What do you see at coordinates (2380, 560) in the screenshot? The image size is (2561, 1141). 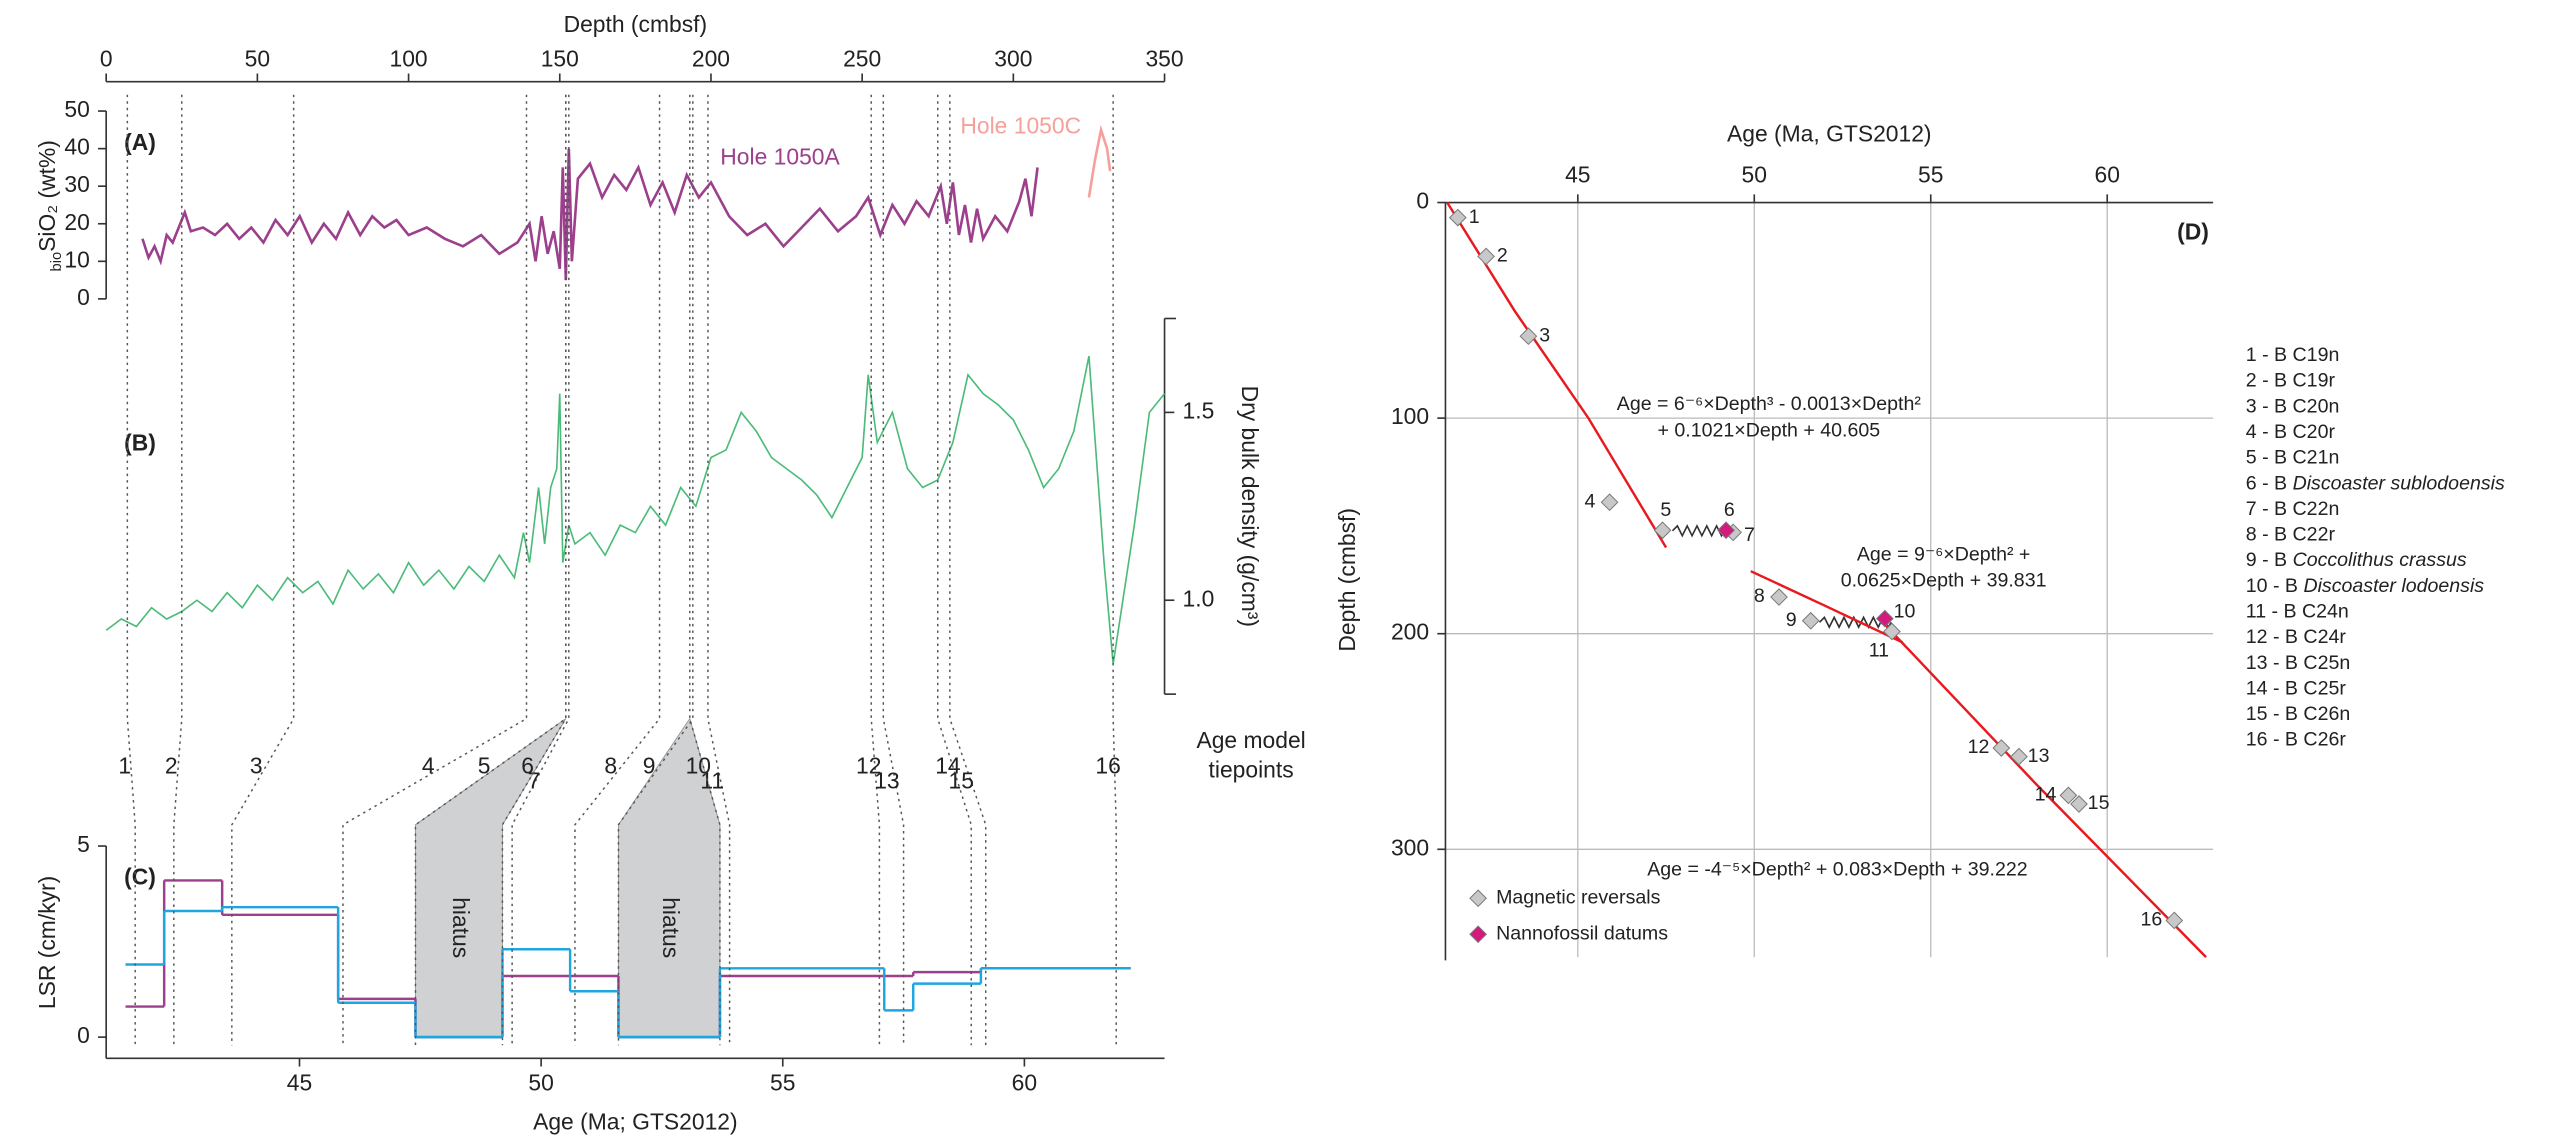 I see `key-taxon: Coccolithus crassus` at bounding box center [2380, 560].